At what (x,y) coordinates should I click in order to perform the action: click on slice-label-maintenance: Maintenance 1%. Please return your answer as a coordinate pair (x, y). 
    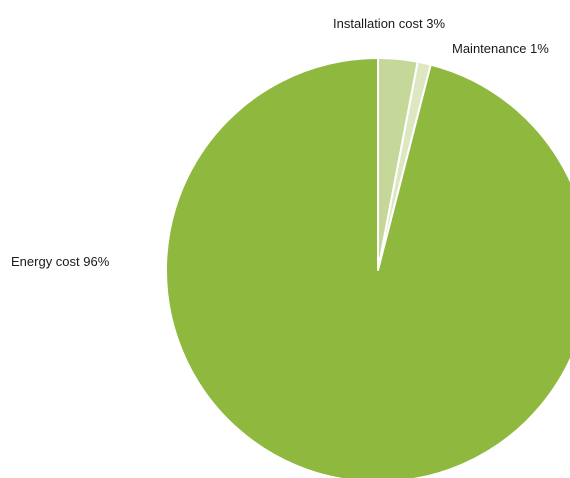
    Looking at the image, I should click on (500, 48).